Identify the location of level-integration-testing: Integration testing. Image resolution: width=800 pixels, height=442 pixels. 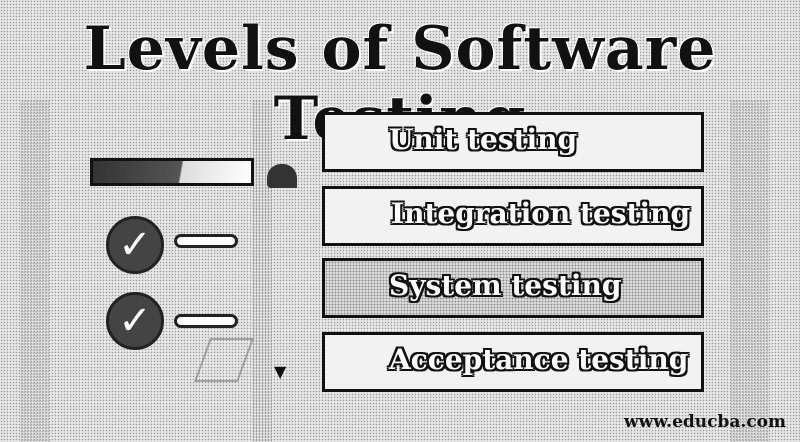
(513, 216).